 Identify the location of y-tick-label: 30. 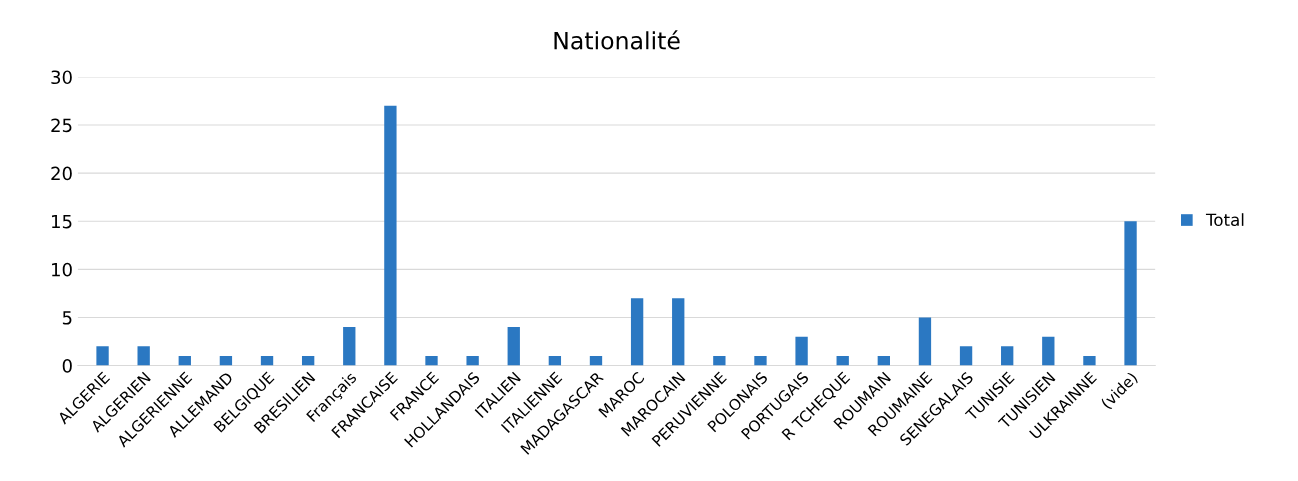
(61, 77).